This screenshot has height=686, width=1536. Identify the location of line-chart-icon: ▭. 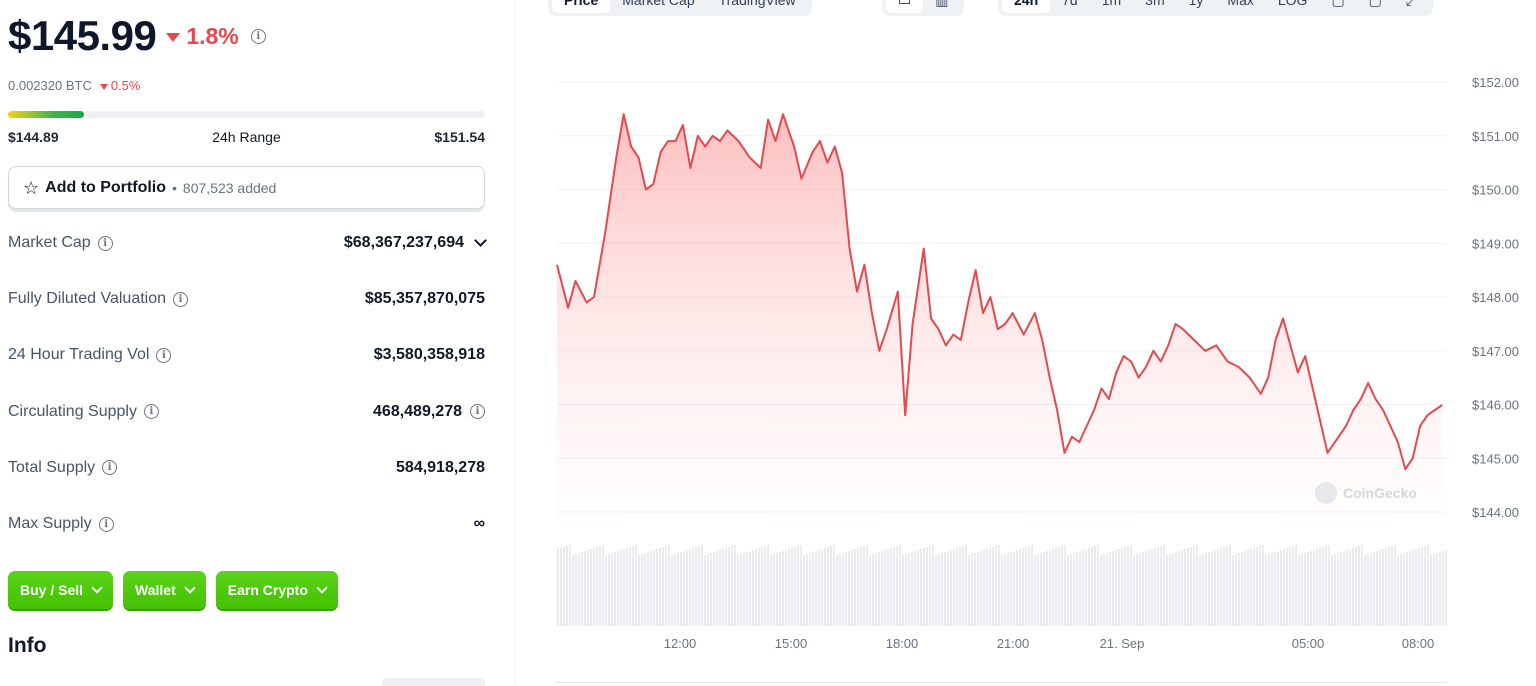
(905, 6).